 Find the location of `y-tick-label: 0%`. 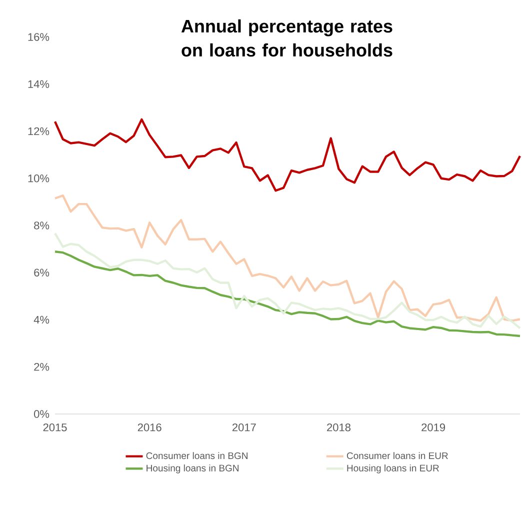

y-tick-label: 0% is located at coordinates (42, 414).